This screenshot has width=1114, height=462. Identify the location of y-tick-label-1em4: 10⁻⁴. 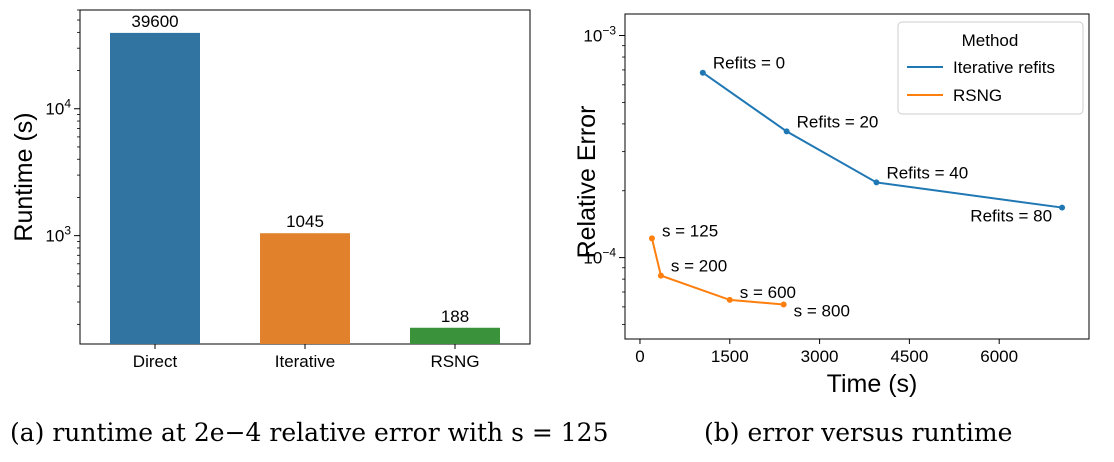
(599, 257).